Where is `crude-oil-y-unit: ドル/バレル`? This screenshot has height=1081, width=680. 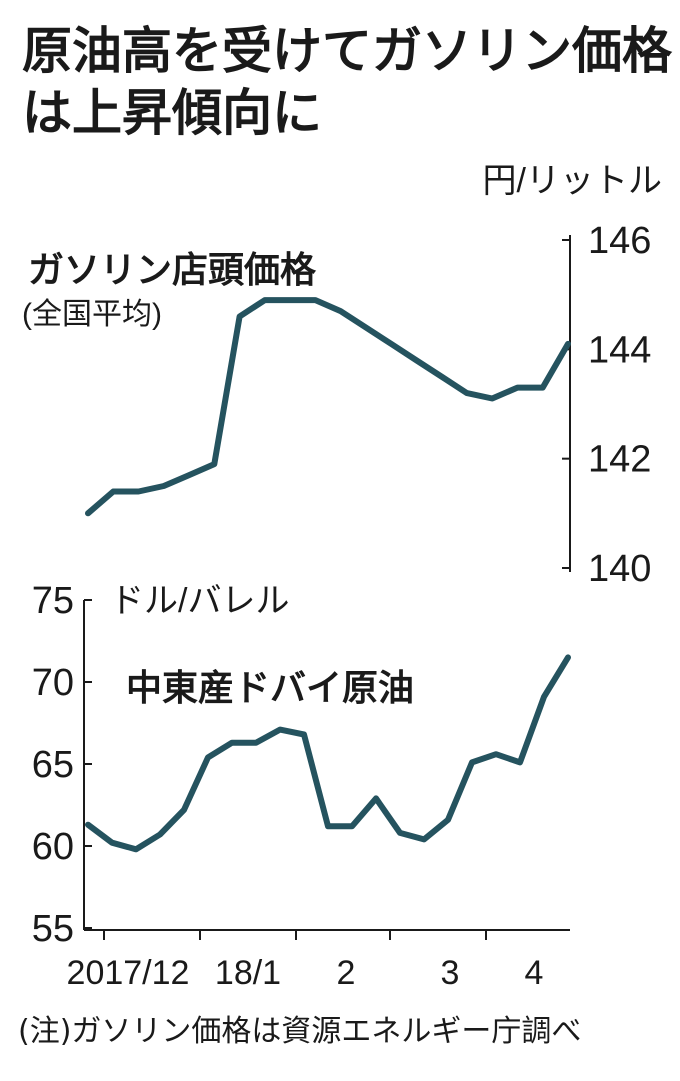
crude-oil-y-unit: ドル/バレル is located at coordinates (199, 601).